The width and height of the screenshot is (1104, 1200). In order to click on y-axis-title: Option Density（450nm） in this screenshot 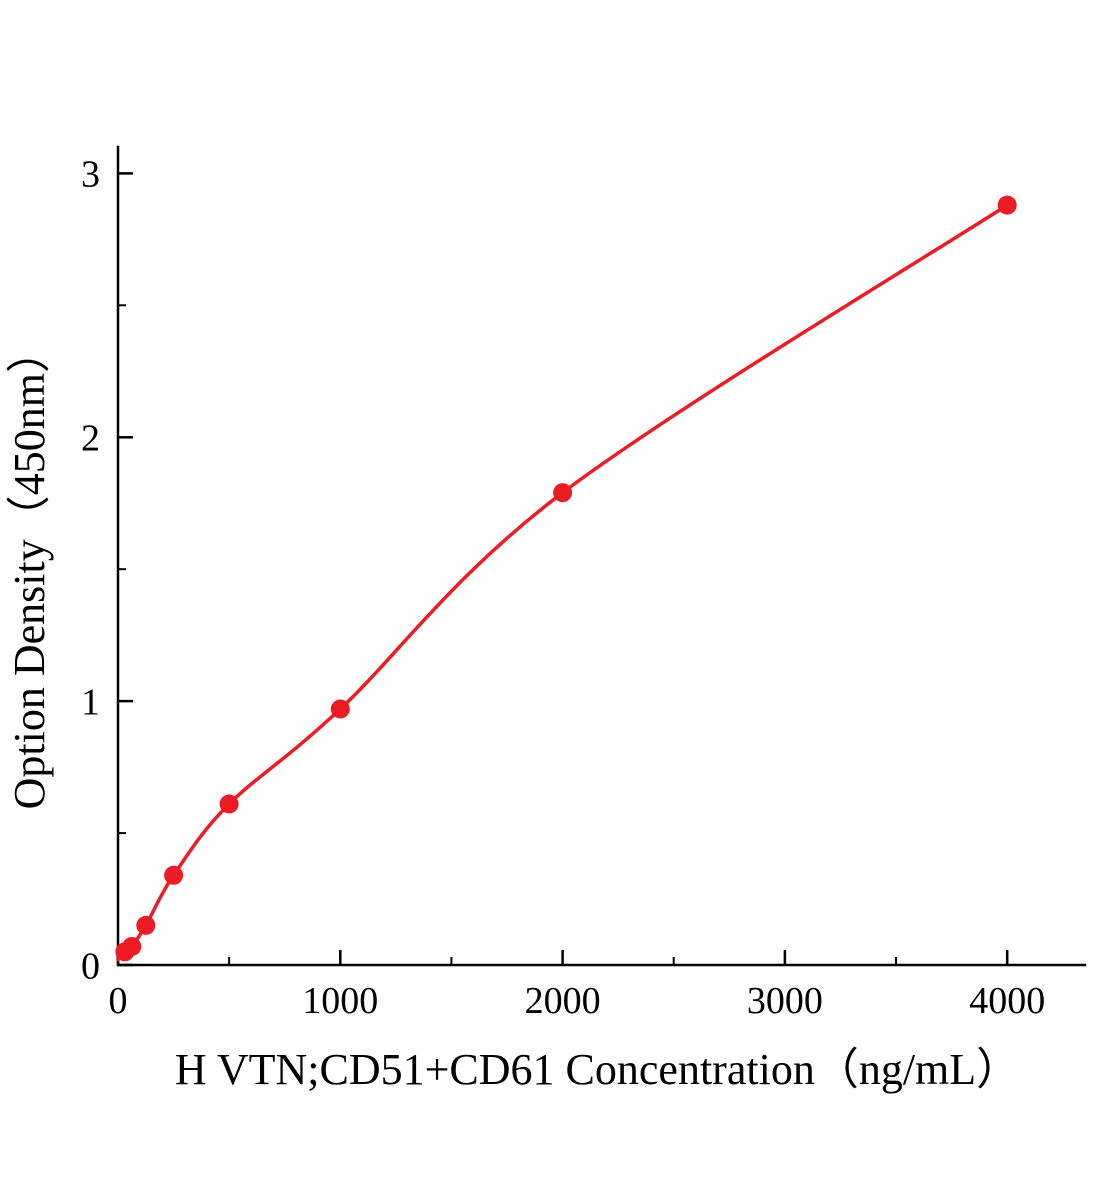, I will do `click(29, 569)`.